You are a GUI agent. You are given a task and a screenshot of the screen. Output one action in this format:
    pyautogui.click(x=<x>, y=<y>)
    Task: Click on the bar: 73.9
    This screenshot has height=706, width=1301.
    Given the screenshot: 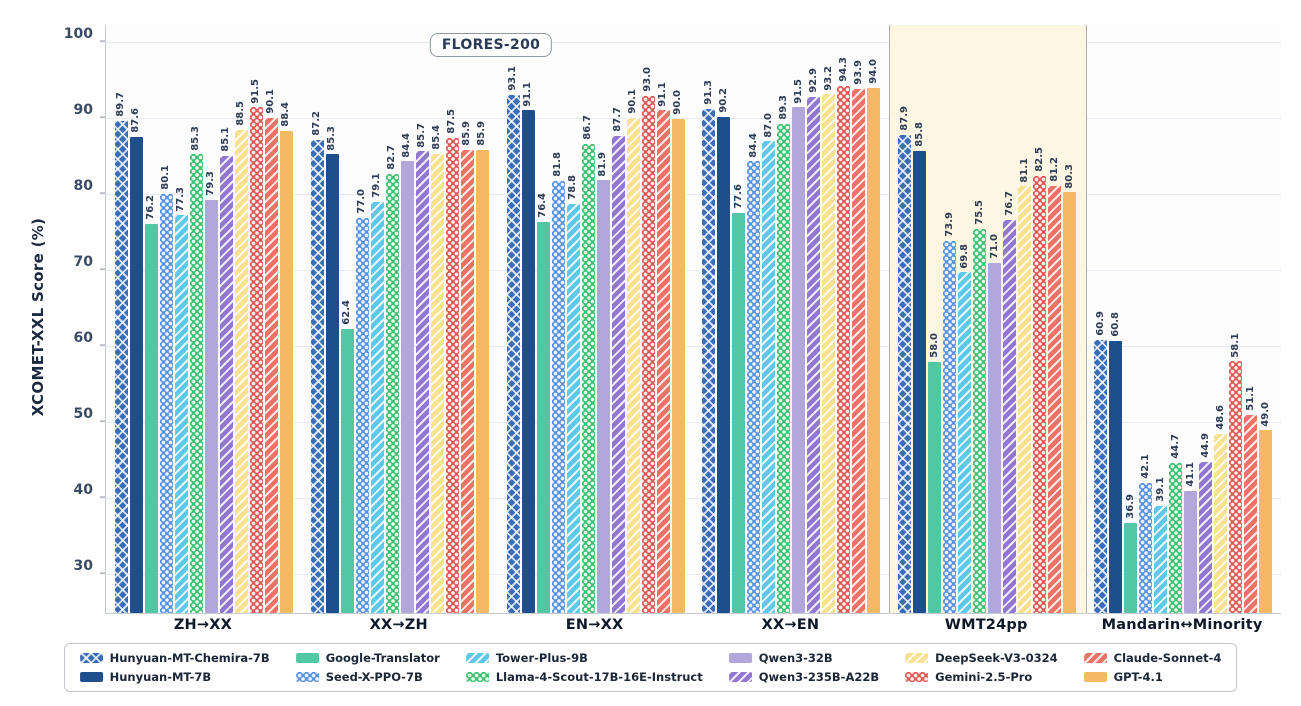 What is the action you would take?
    pyautogui.click(x=950, y=412)
    